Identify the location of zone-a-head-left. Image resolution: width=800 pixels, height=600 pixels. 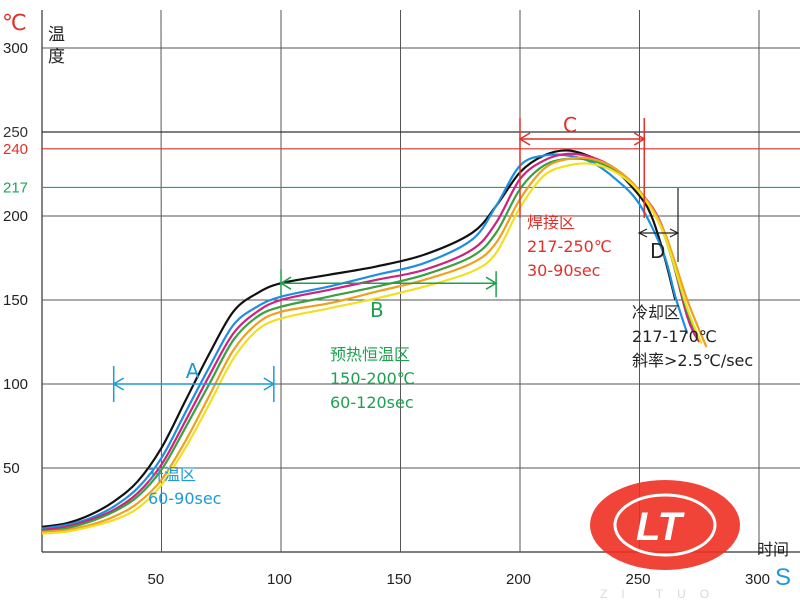
(118, 384).